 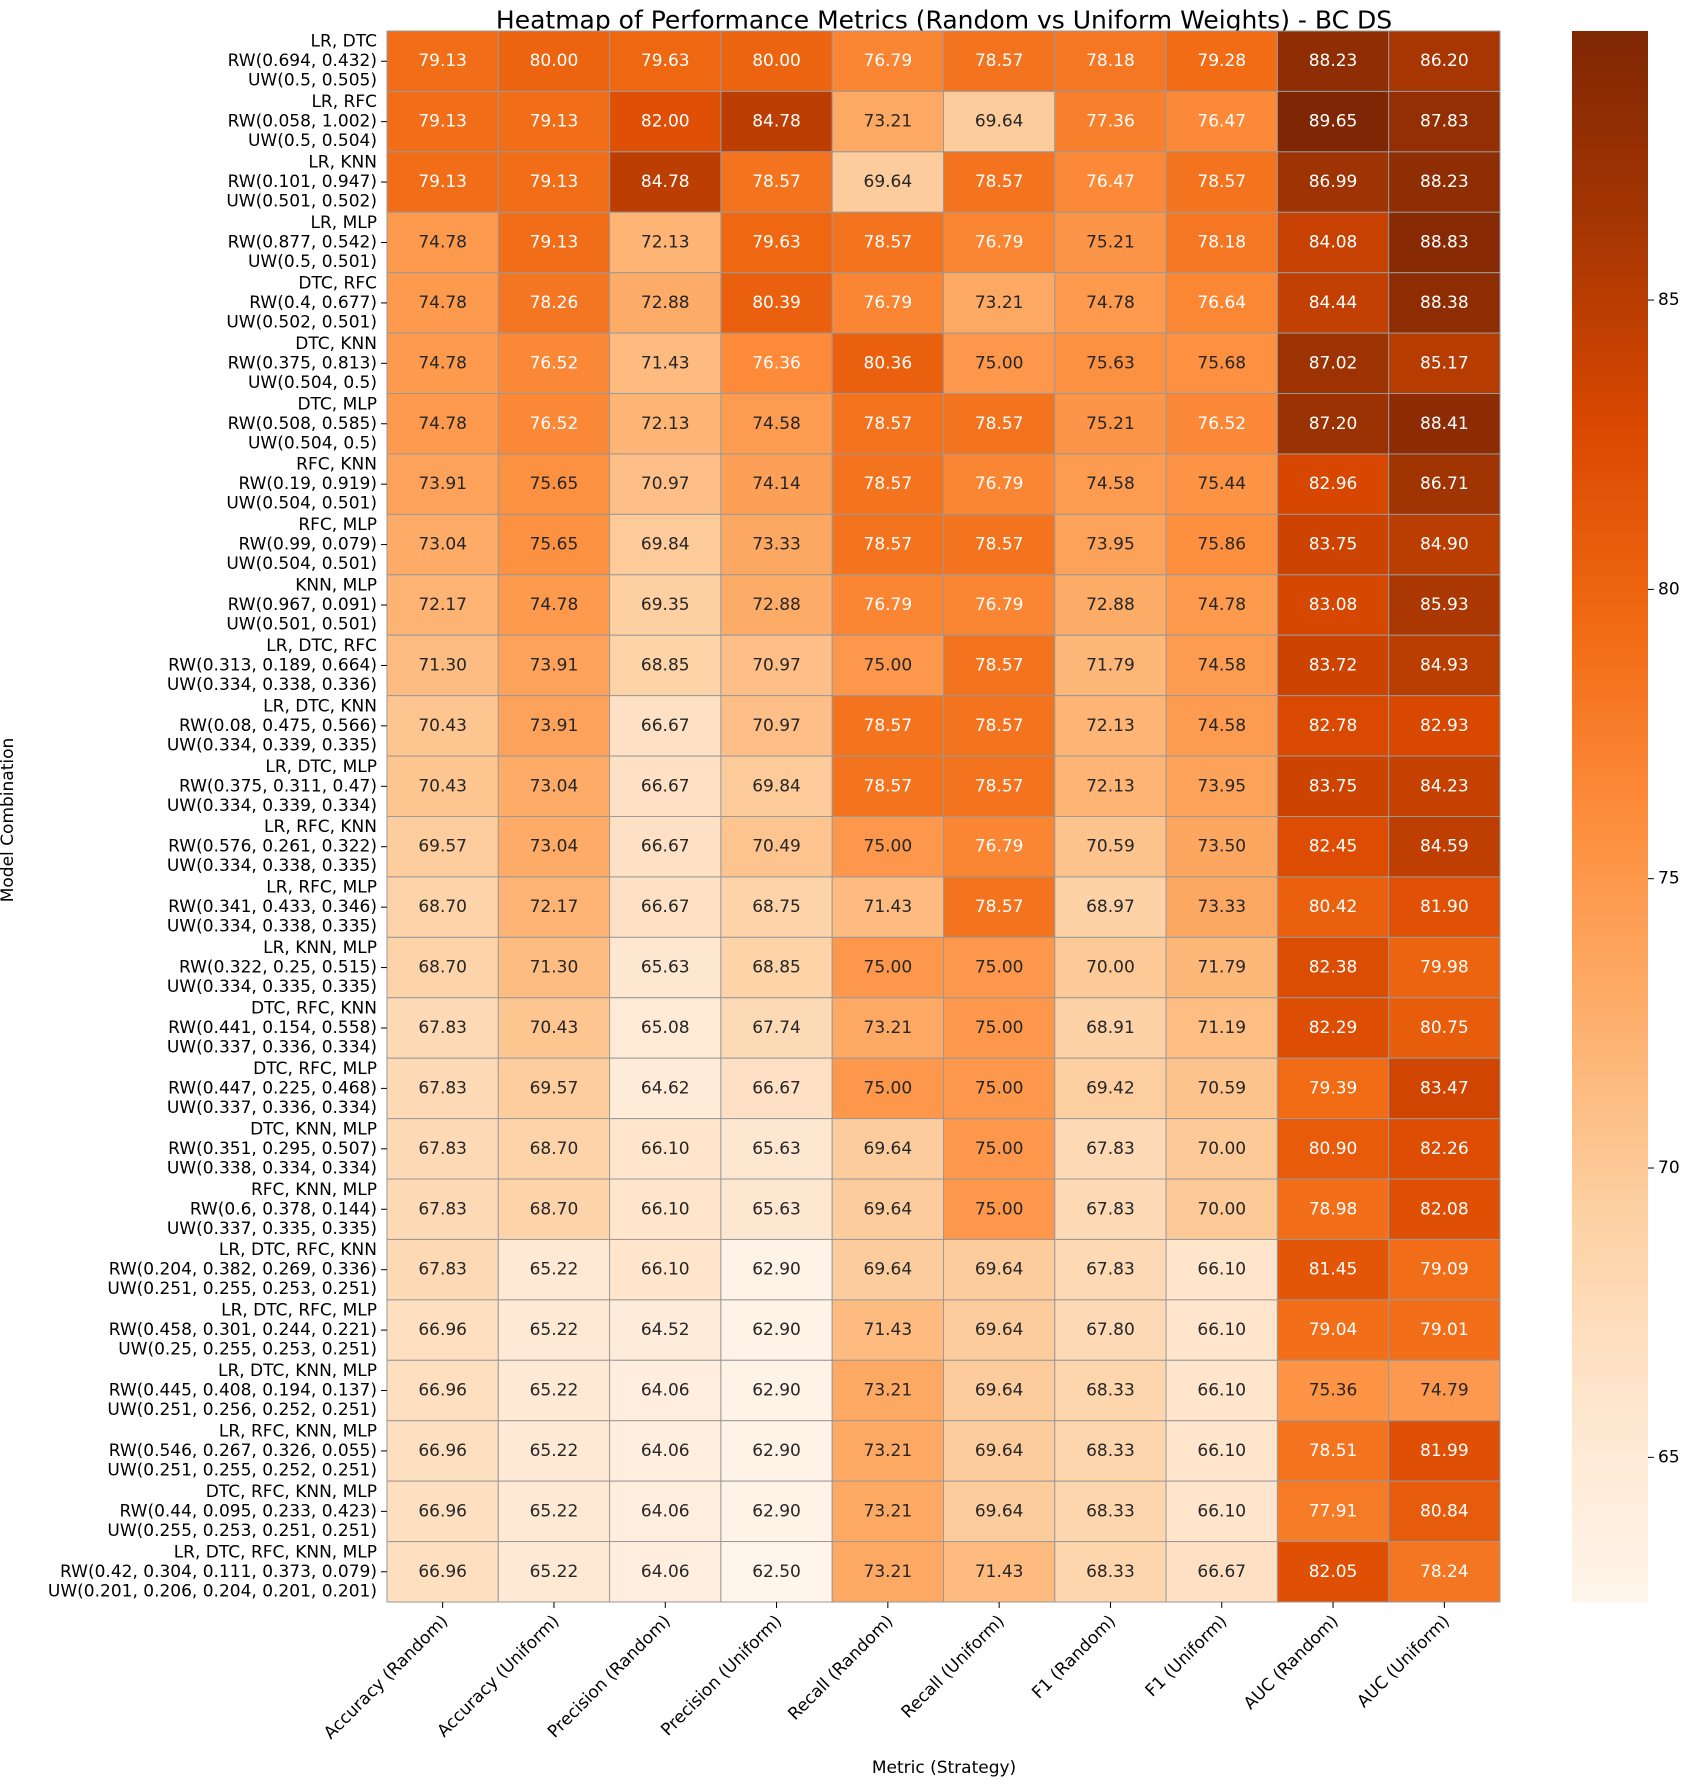 I want to click on cell-value-label: 82.05, so click(x=1333, y=1572).